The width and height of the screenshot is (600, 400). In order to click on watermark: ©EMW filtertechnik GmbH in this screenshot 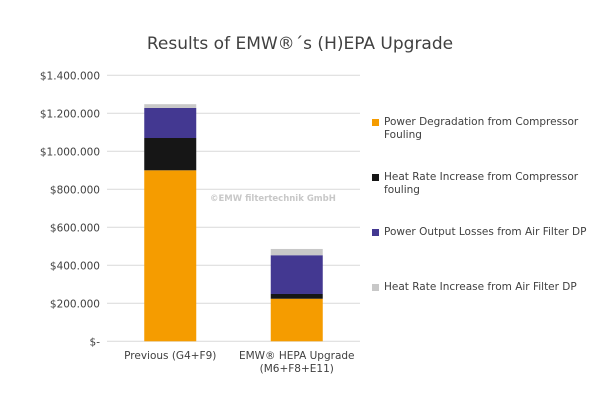, I will do `click(273, 199)`.